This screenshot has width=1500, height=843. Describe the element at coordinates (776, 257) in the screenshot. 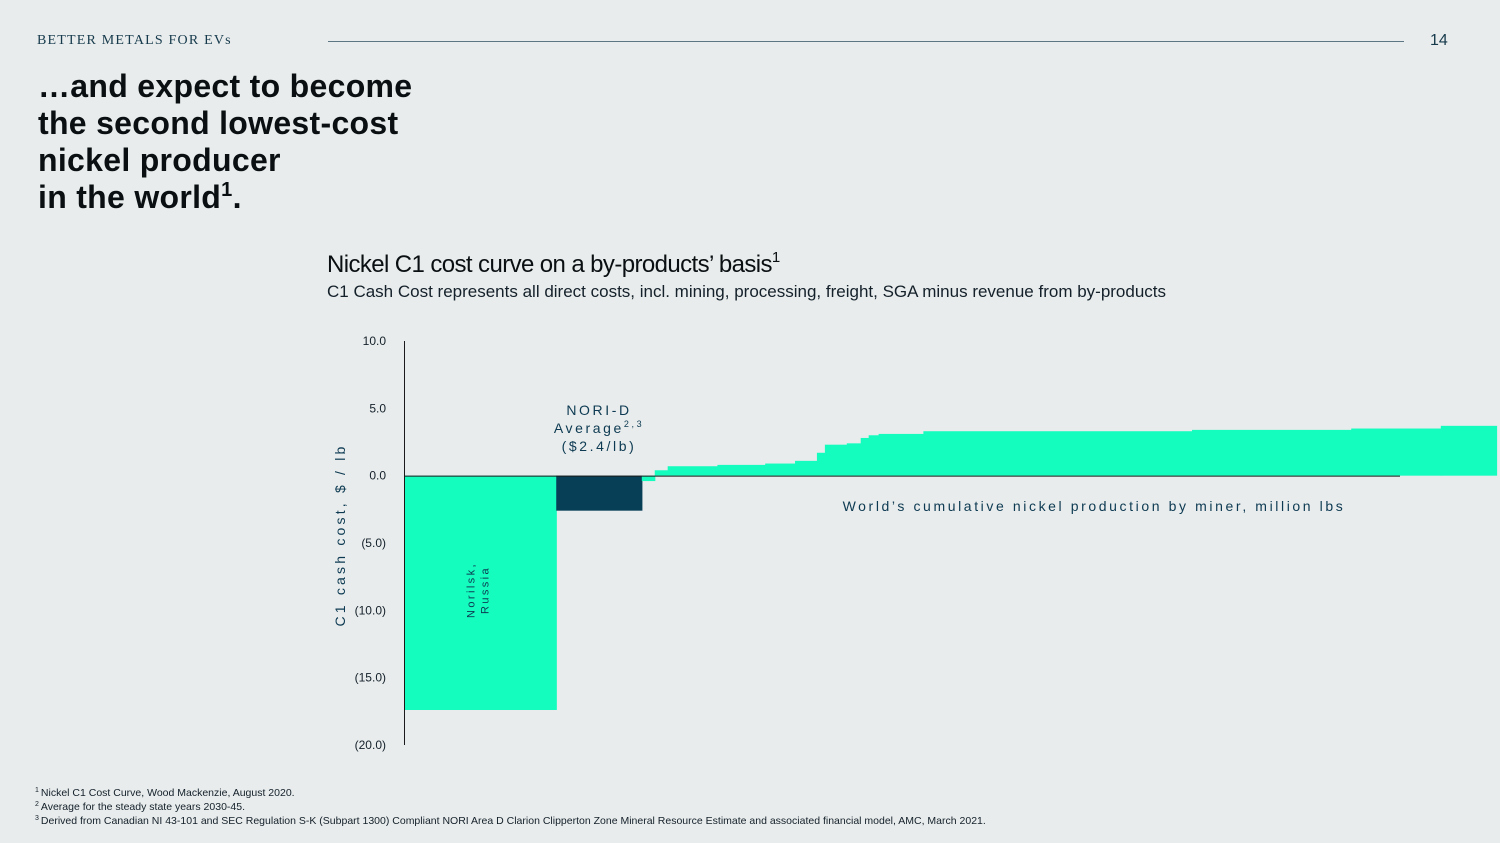

I see `chart-title-footnote-ref: 1` at that location.